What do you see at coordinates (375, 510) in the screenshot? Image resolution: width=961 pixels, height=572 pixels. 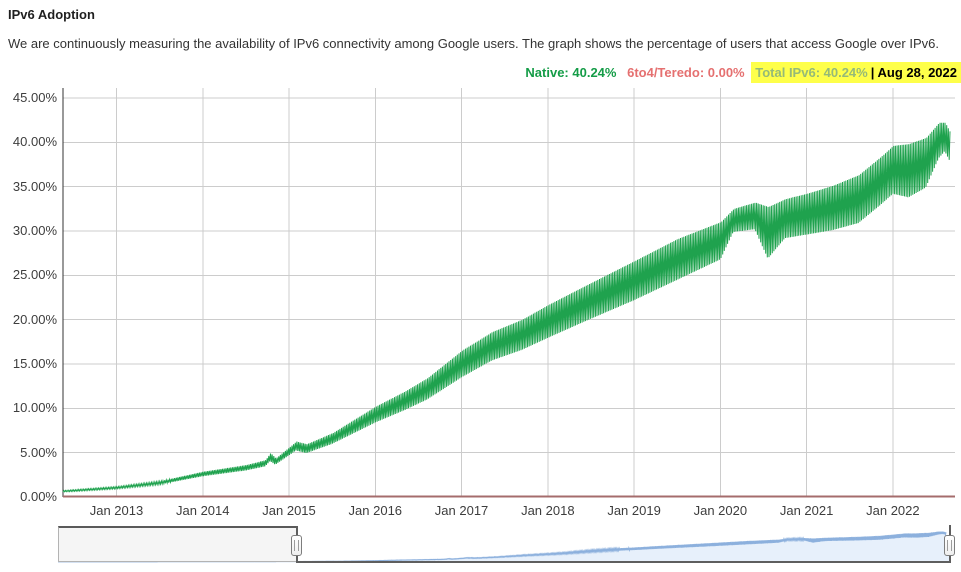 I see `x-axis-label: Jan 2016` at bounding box center [375, 510].